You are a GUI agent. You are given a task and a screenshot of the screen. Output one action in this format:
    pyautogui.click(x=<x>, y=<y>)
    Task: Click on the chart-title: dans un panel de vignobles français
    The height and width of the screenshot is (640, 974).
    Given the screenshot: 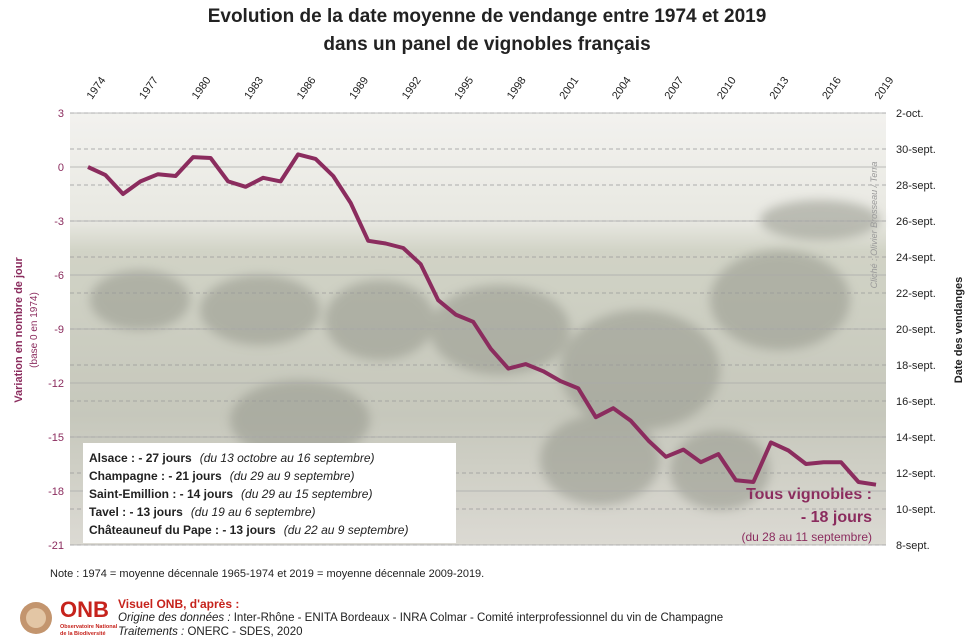 What is the action you would take?
    pyautogui.click(x=486, y=44)
    